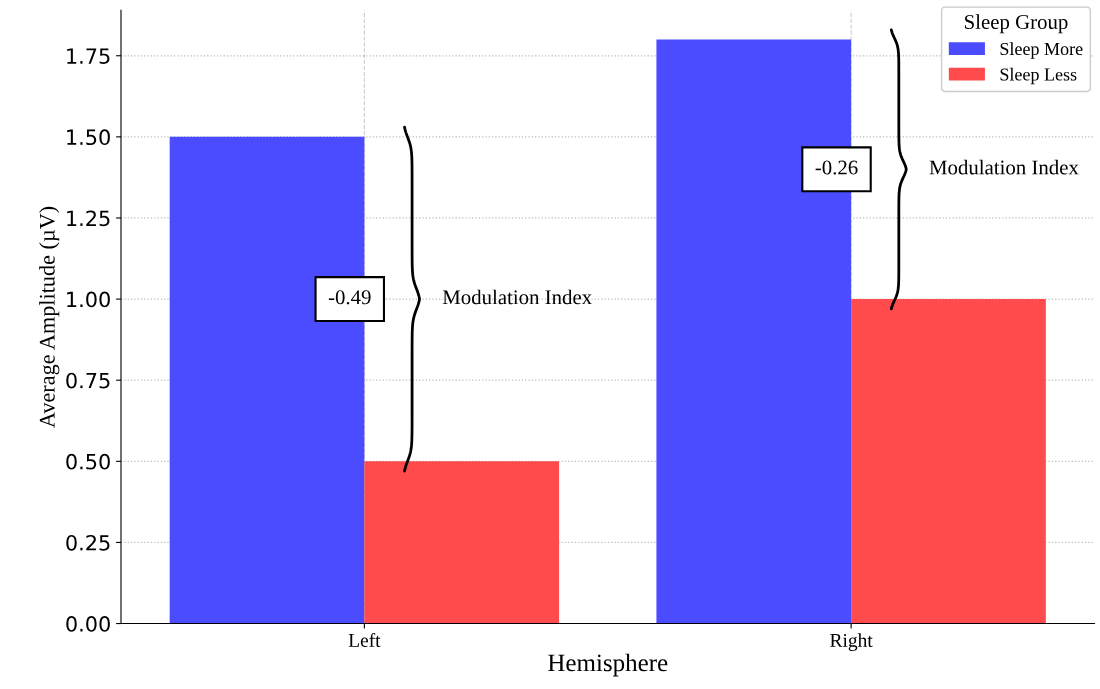 The height and width of the screenshot is (689, 1100). Describe the element at coordinates (88, 461) in the screenshot. I see `y-tick-label: 0.50` at that location.